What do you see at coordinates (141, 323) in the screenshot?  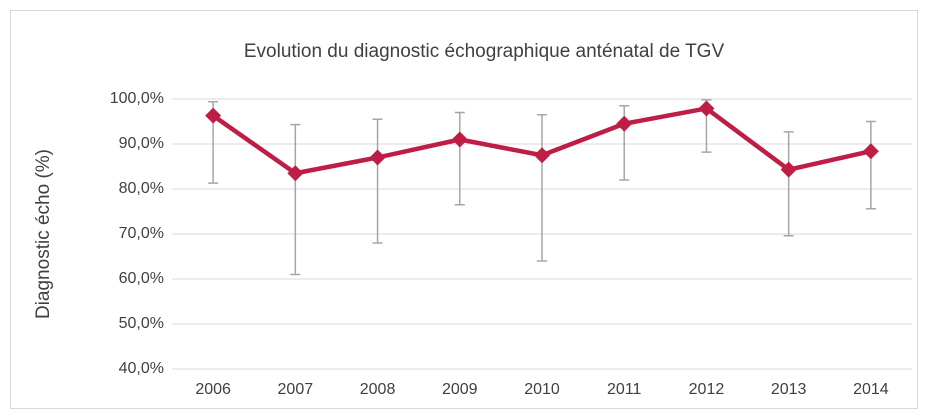 I see `y-tick-label: 50,0%` at bounding box center [141, 323].